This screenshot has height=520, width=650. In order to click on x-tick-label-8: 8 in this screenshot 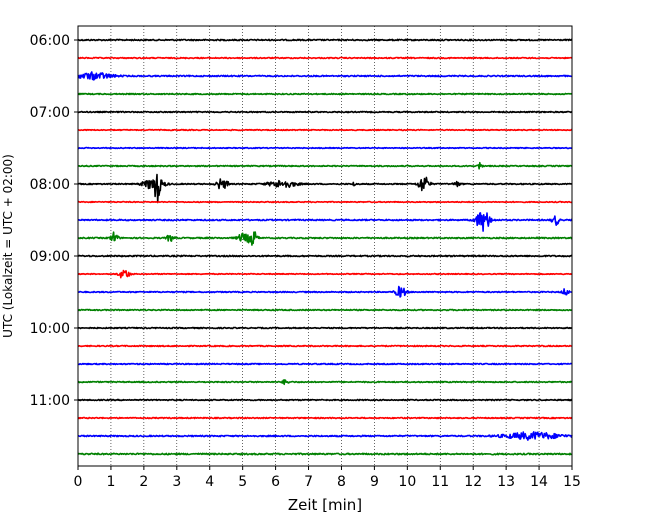, I will do `click(341, 482)`.